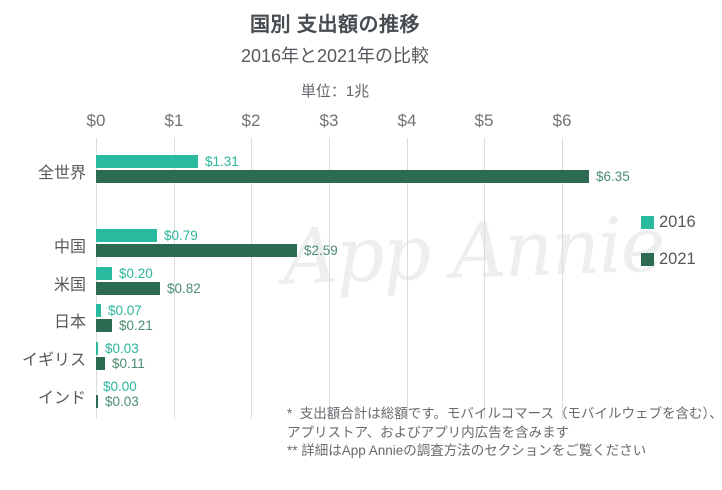 This screenshot has height=490, width=722. Describe the element at coordinates (473, 250) in the screenshot. I see `app-annie-watermark: App Annie` at that location.